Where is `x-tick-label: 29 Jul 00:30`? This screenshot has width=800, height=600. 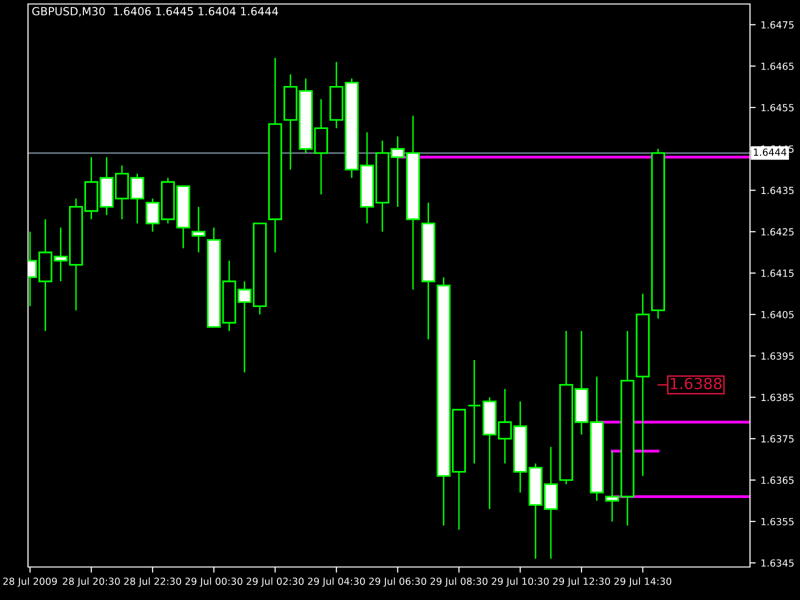
x-tick-label: 29 Jul 00:30 is located at coordinates (213, 582).